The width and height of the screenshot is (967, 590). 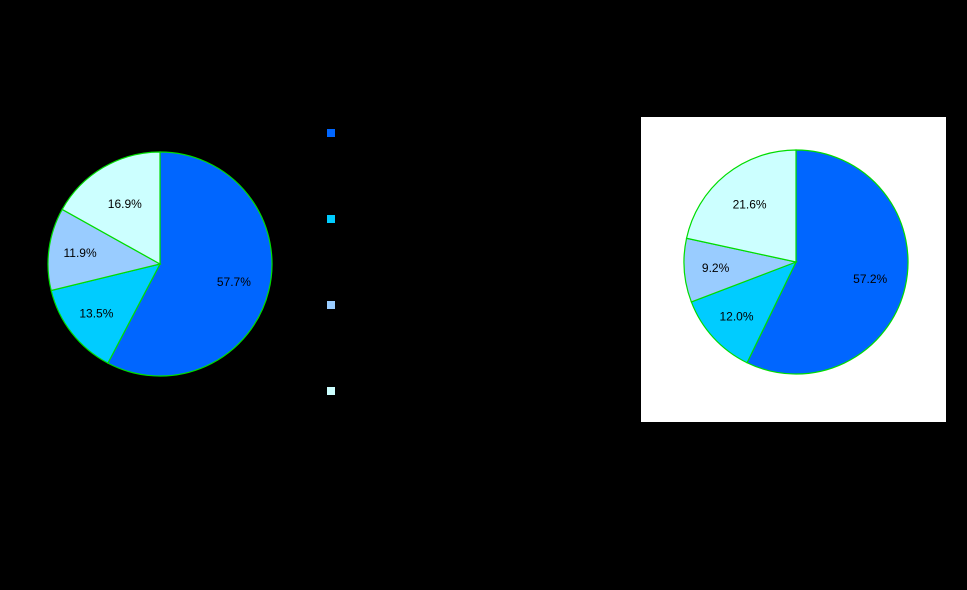 What do you see at coordinates (125, 204) in the screenshot?
I see `slice-data-label: 16.9%` at bounding box center [125, 204].